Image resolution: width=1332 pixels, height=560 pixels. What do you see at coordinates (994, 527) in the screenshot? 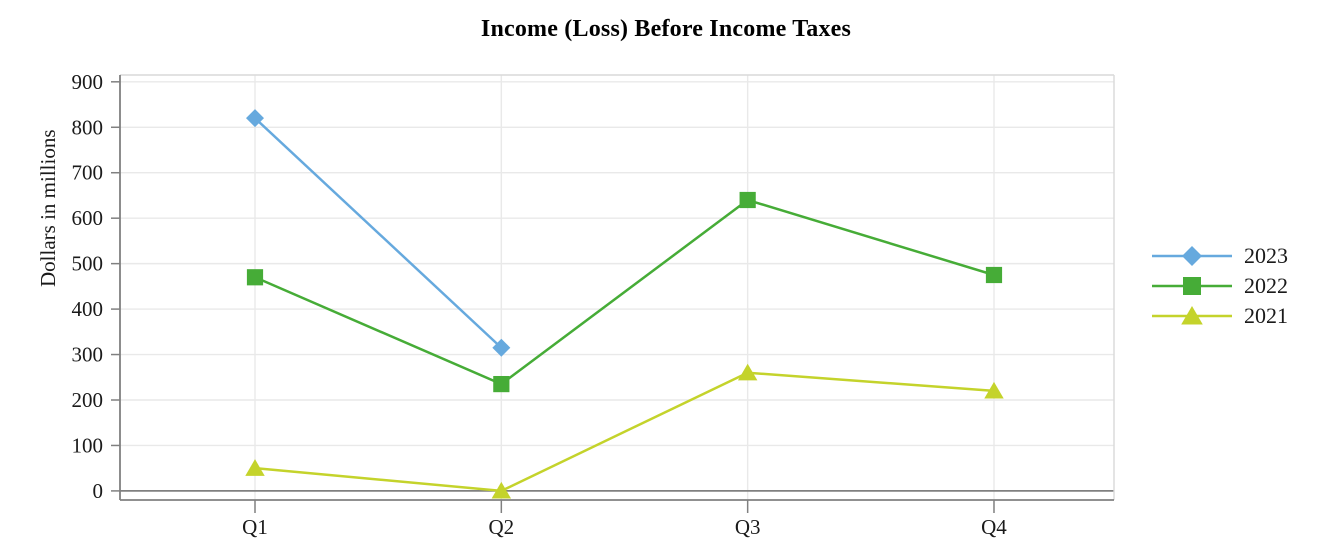
I see `x-tick-label: Q4` at bounding box center [994, 527].